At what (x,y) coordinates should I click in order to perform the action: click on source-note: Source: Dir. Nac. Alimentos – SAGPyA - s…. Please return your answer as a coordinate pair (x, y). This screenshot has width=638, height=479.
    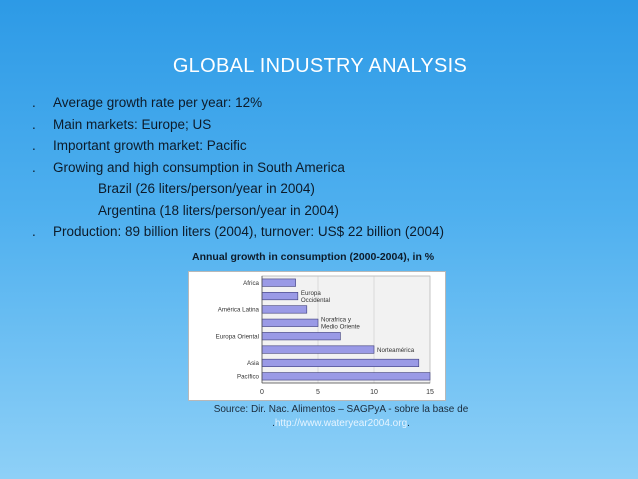
    Looking at the image, I should click on (341, 416).